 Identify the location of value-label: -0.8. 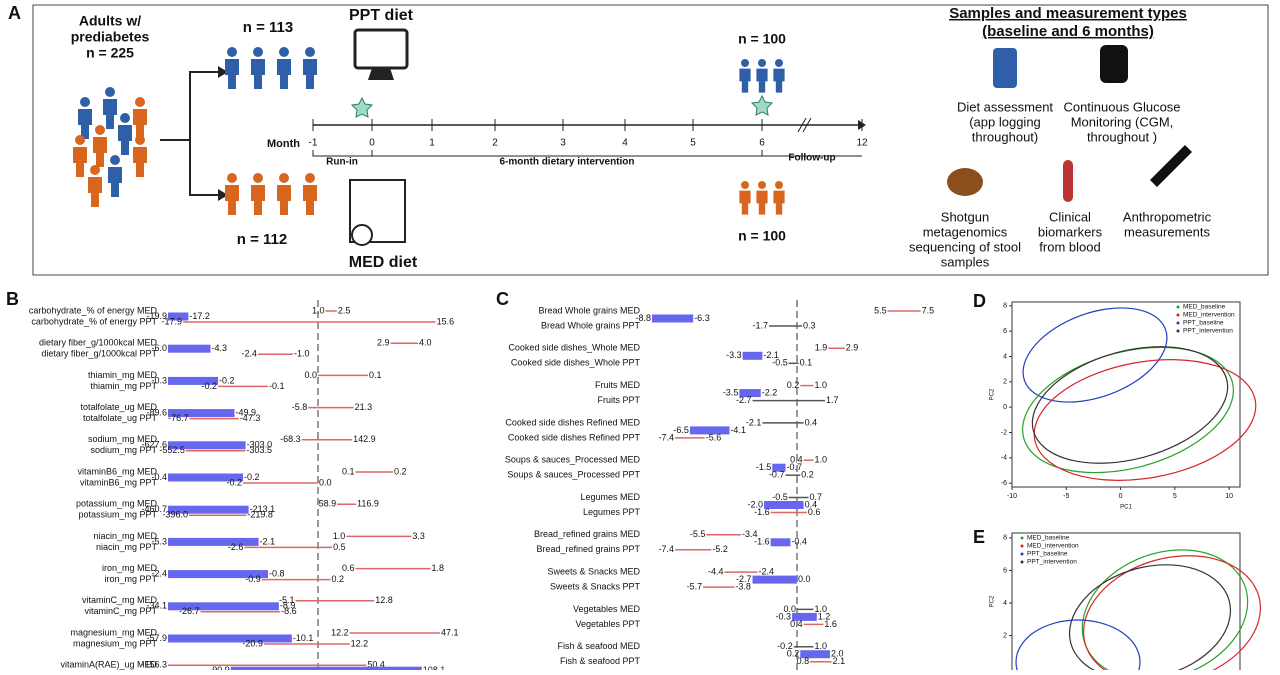
(277, 573).